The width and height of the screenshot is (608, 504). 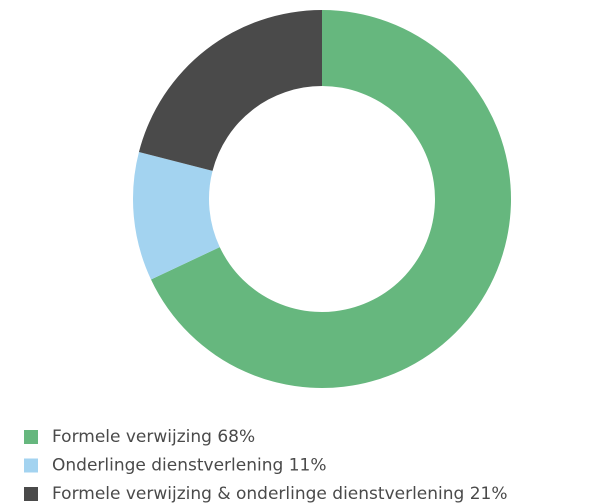 I want to click on legend-value: 11%, so click(x=308, y=466).